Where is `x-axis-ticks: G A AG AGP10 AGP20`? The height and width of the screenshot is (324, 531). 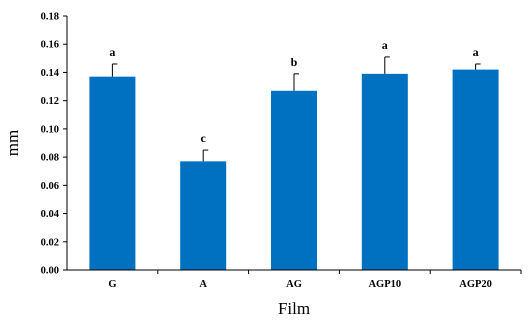
x-axis-ticks: G A AG AGP10 AGP20 is located at coordinates (315, 280).